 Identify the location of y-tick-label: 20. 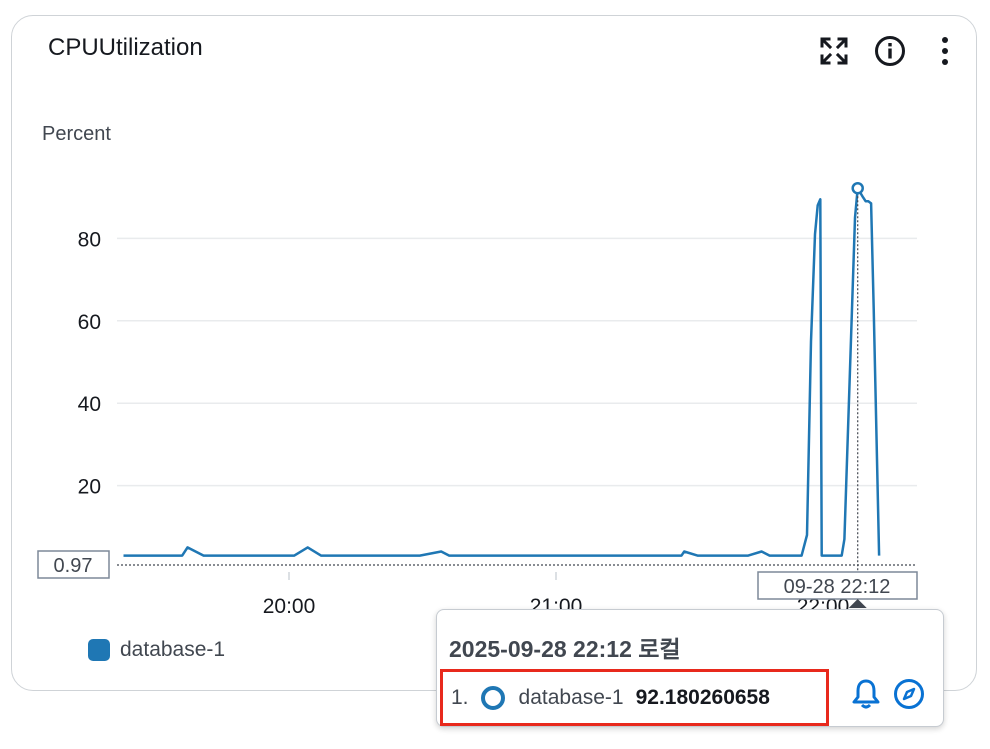
(89, 487).